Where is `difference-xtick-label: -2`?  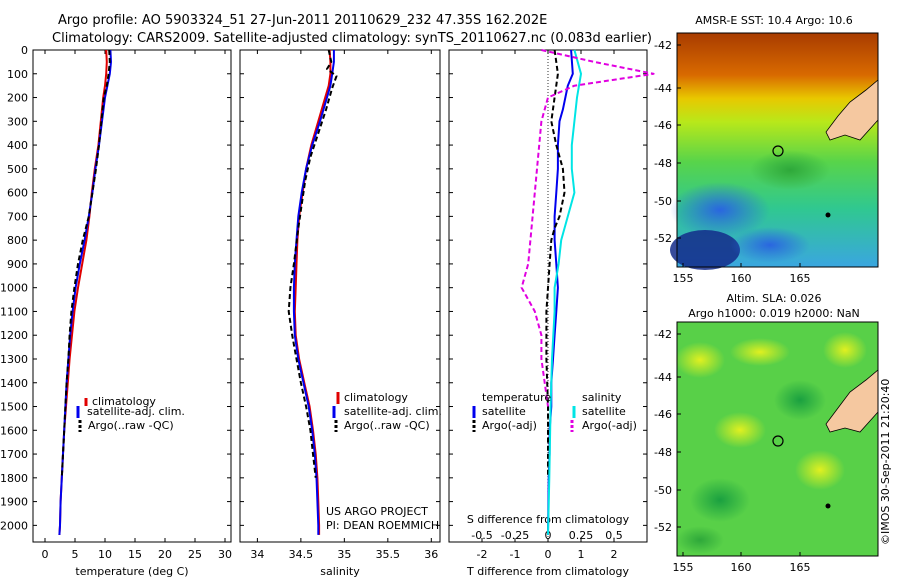
difference-xtick-label: -2 is located at coordinates (482, 554).